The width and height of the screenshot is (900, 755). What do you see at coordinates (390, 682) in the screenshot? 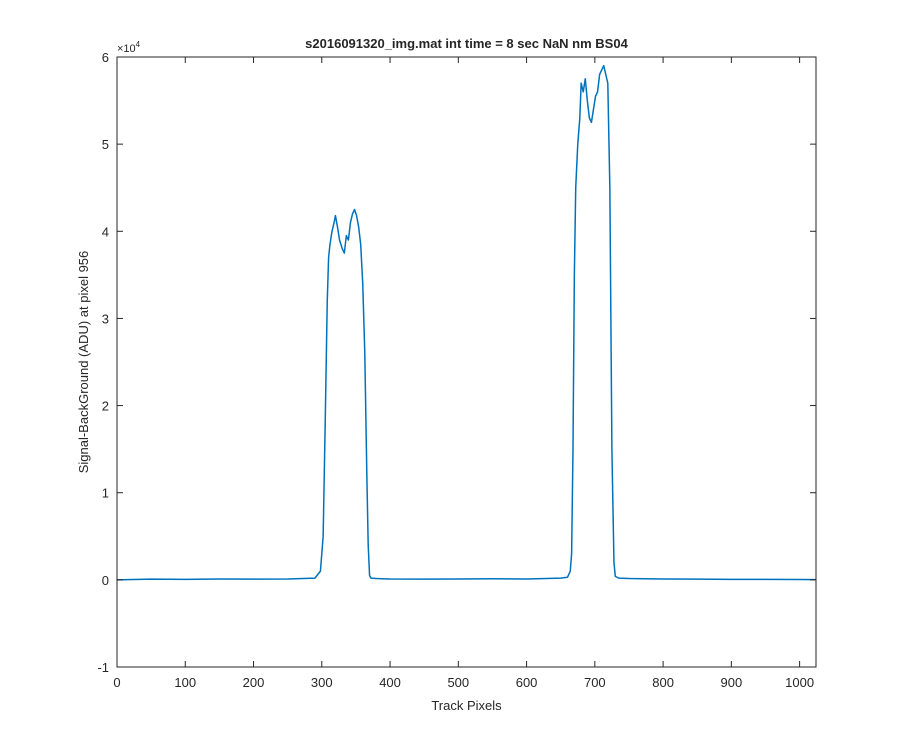
I see `x-tick-label: 400` at bounding box center [390, 682].